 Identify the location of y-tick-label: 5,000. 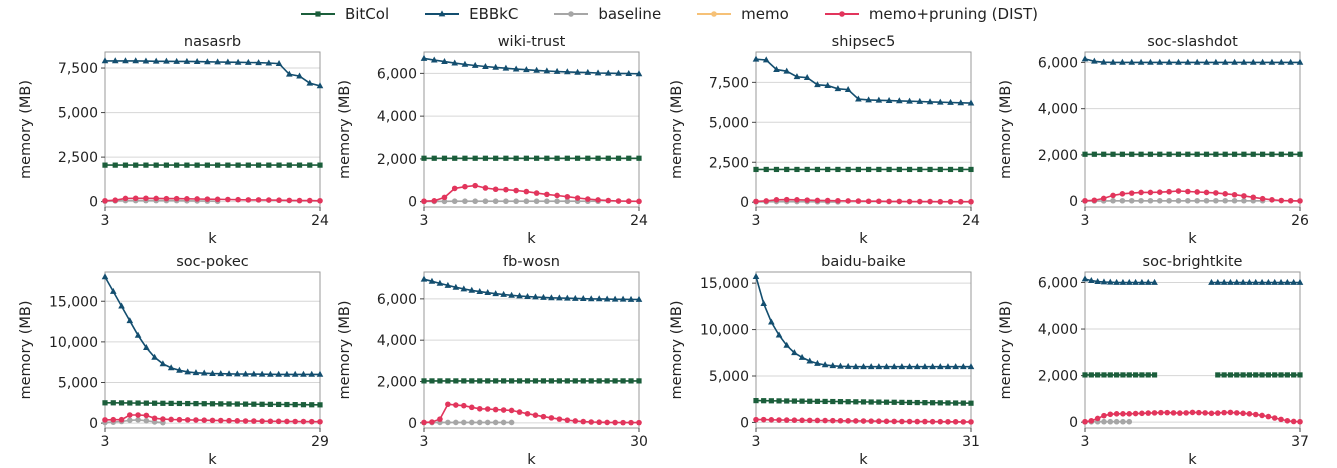
(729, 123).